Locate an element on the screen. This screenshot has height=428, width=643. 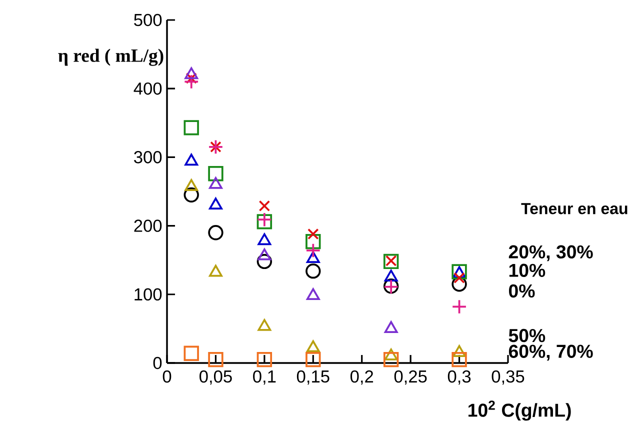
legend-title: Teneur en eau is located at coordinates (574, 208).